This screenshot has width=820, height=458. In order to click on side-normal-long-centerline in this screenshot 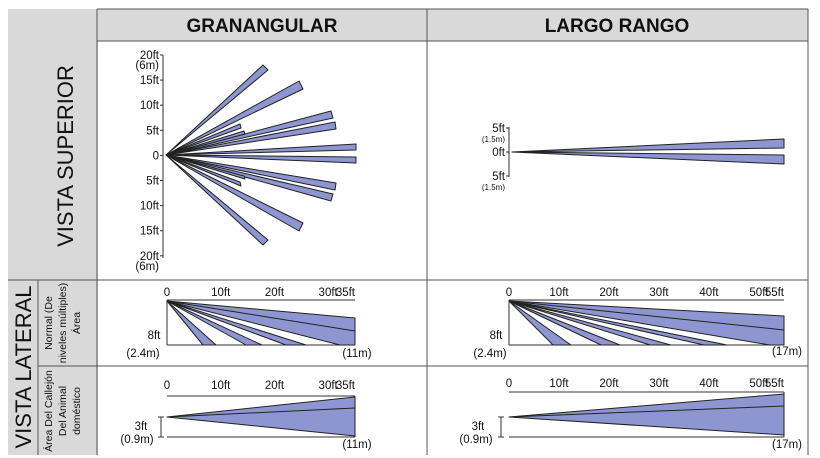, I will do `click(646, 315)`.